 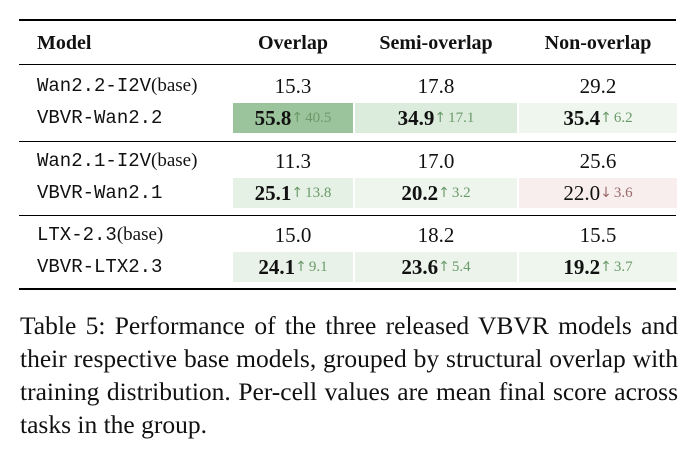 I want to click on model-name-ft: VBVR-Wan2.1, so click(x=100, y=193).